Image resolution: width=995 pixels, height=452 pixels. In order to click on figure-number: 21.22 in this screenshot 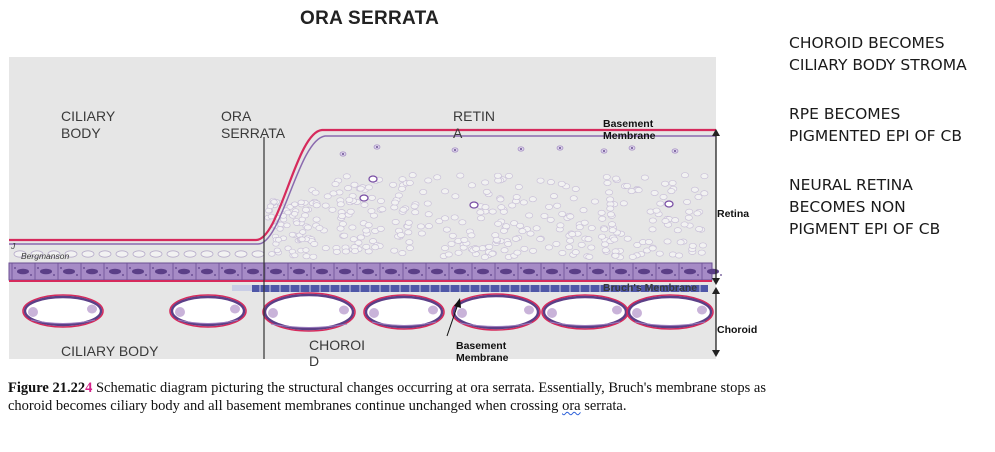, I will do `click(69, 388)`.